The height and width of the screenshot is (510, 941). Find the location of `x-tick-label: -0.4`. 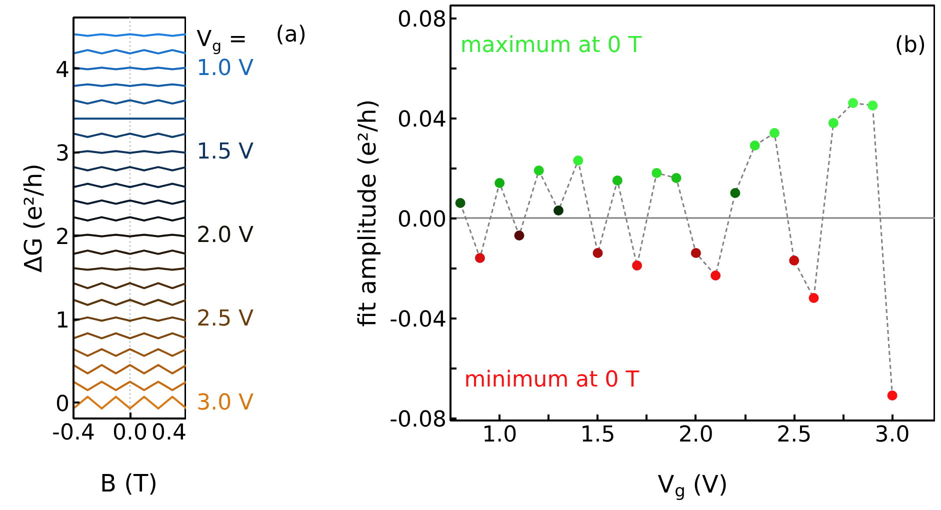

x-tick-label: -0.4 is located at coordinates (73, 433).